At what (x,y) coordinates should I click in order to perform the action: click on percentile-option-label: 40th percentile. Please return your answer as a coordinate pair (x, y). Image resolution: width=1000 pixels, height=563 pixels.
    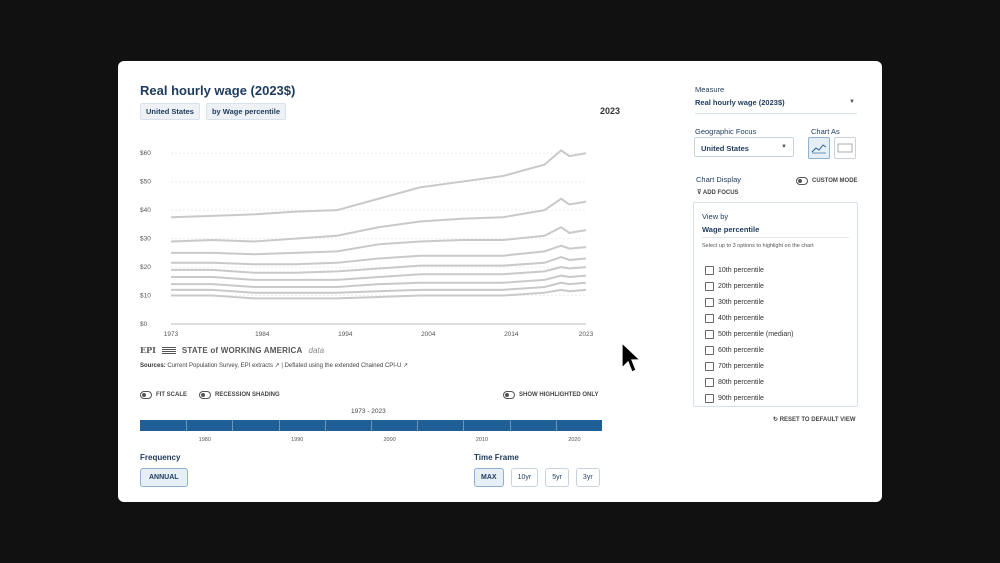
    Looking at the image, I should click on (741, 318).